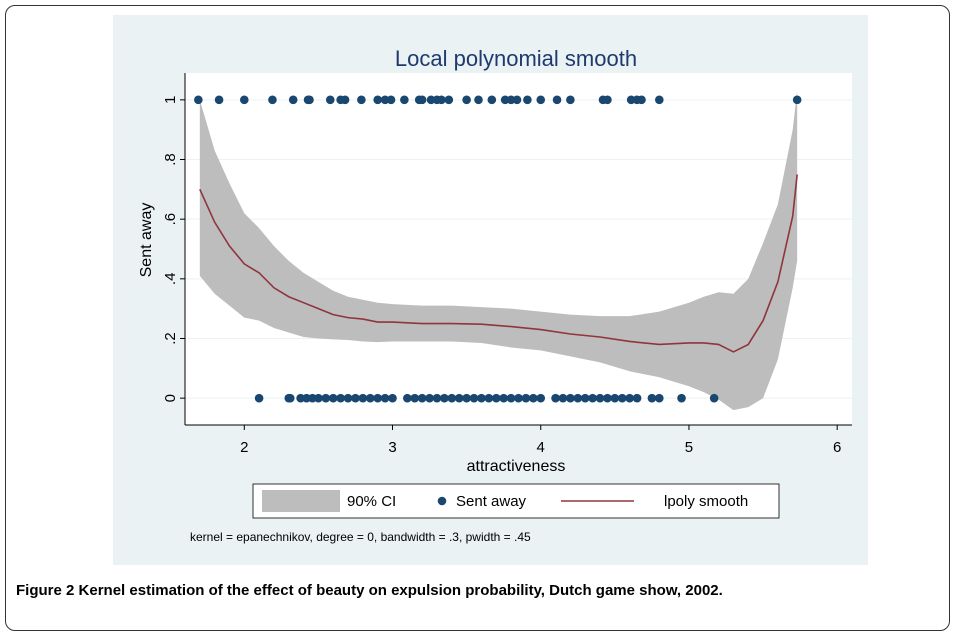 Image resolution: width=958 pixels, height=638 pixels. I want to click on y-tick-label: .4, so click(170, 279).